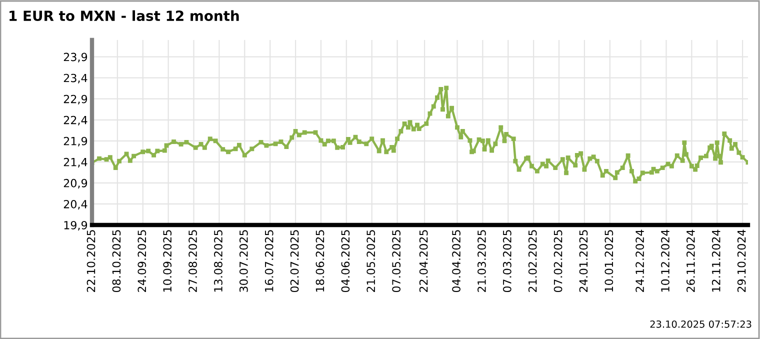 The height and width of the screenshot is (339, 760). Describe the element at coordinates (218, 261) in the screenshot. I see `x-tick-label: 13.08.2025` at that location.